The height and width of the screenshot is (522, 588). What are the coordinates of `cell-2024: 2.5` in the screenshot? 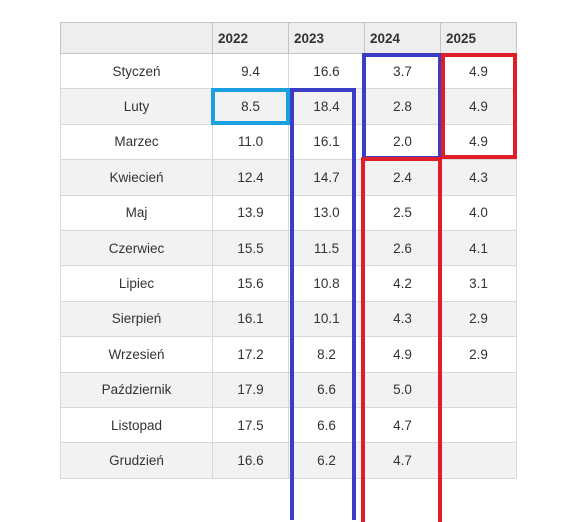 It's located at (402, 212).